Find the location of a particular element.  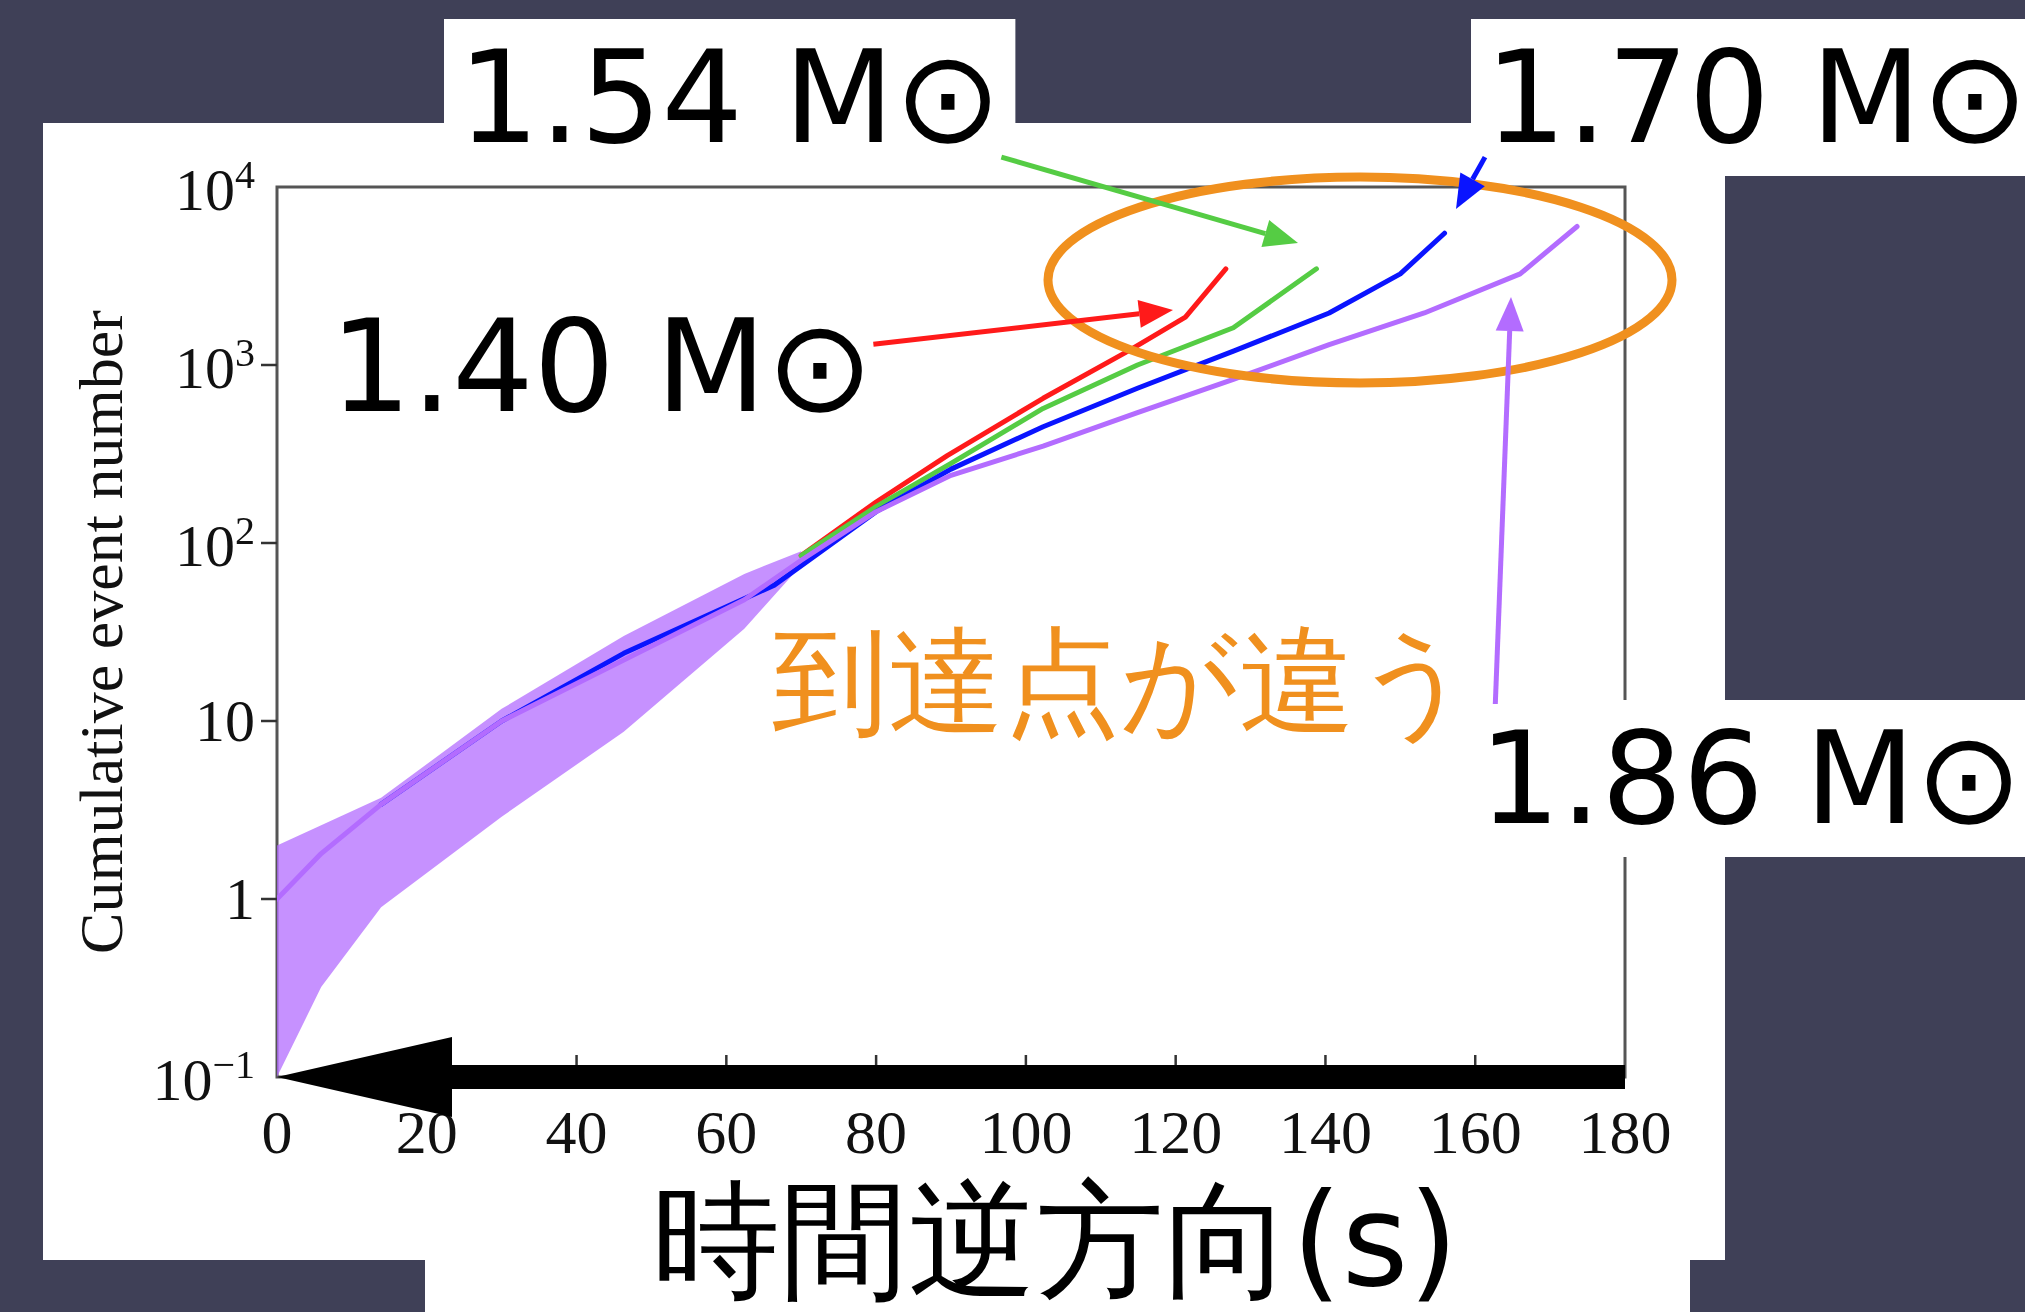

x-tick-label: 20 is located at coordinates (426, 1132).